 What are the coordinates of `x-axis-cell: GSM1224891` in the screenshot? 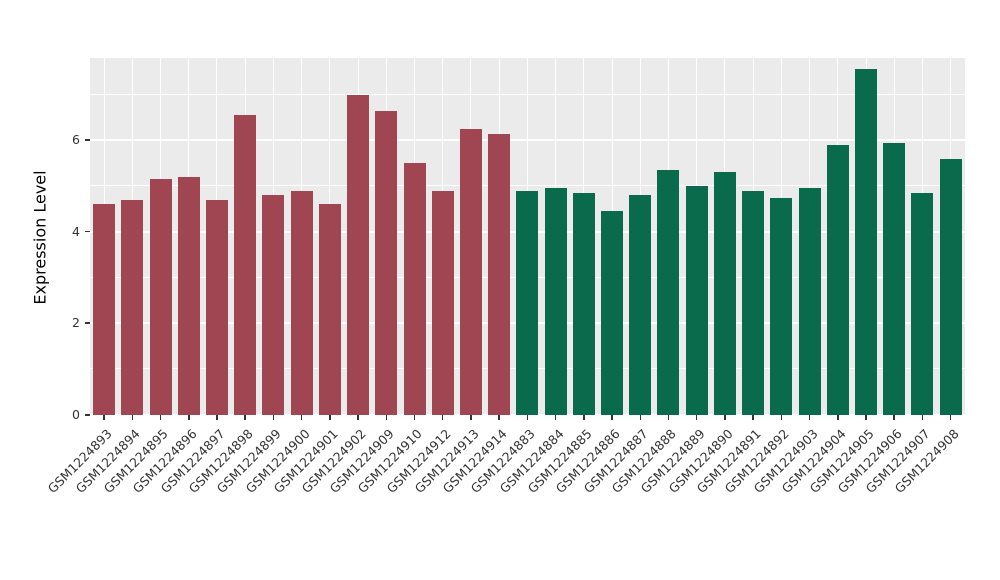 It's located at (730, 495).